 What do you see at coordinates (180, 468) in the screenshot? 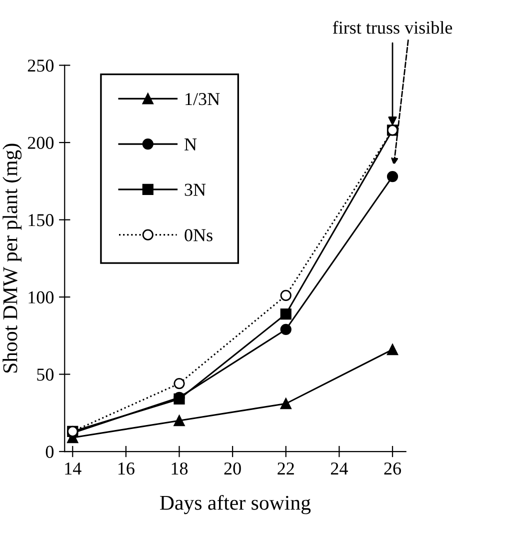
I see `x-tick-label: 18` at bounding box center [180, 468].